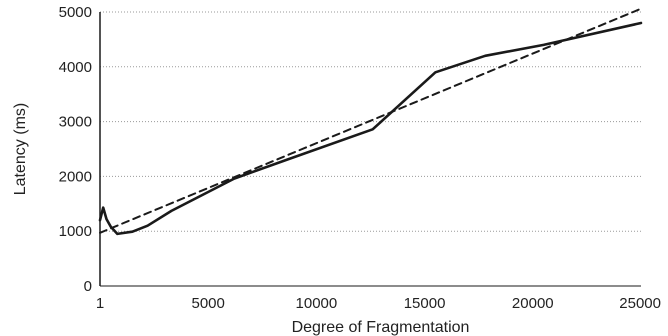  What do you see at coordinates (75, 176) in the screenshot?
I see `y-tick-label: 2000` at bounding box center [75, 176].